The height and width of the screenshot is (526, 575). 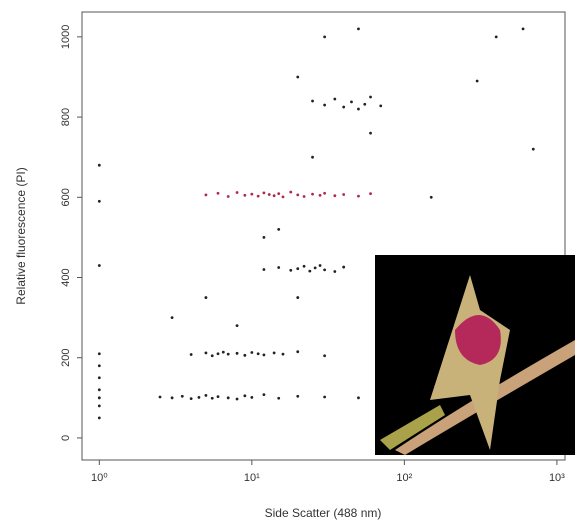 I want to click on inset-photo, so click(x=475, y=355).